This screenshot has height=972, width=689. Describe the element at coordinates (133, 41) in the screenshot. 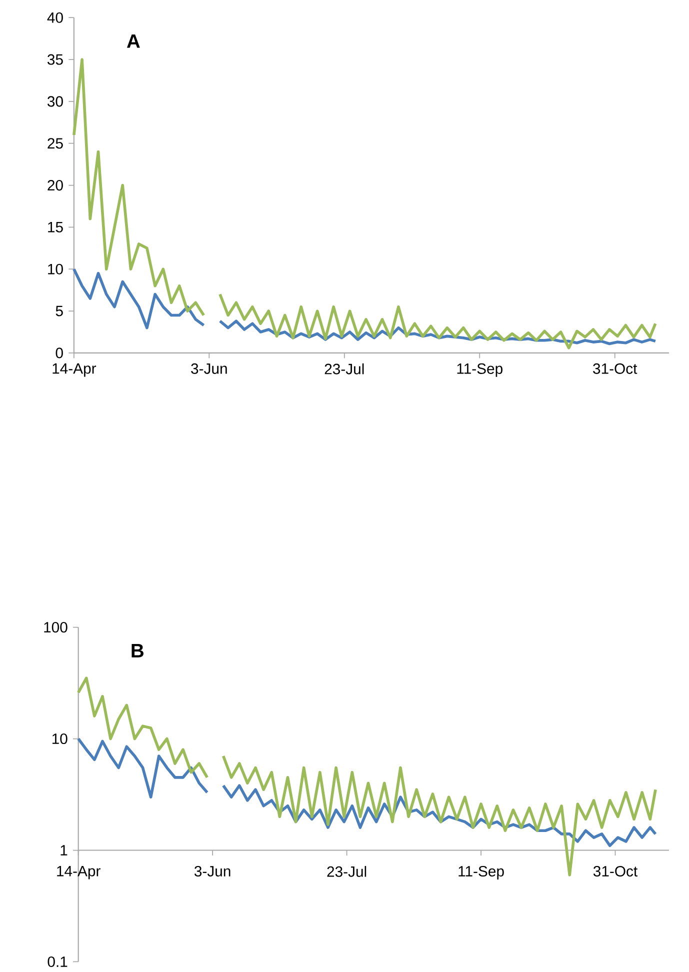

I see `annotation: A` at that location.